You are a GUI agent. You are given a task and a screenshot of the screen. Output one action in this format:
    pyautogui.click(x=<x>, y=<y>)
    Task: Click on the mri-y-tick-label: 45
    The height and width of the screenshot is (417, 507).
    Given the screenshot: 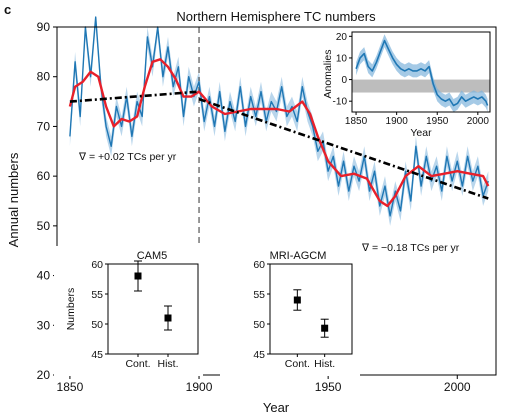 What is the action you would take?
    pyautogui.click(x=259, y=355)
    